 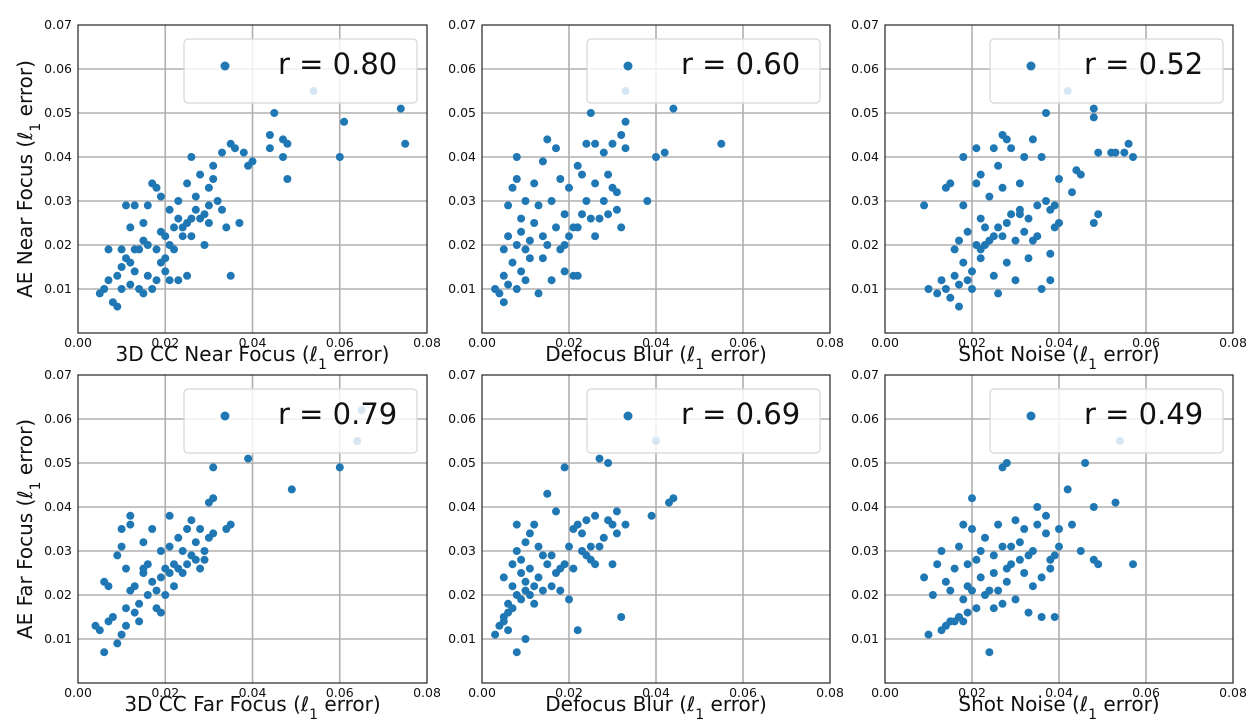 I want to click on y-tick-label: 0.07, so click(x=865, y=374).